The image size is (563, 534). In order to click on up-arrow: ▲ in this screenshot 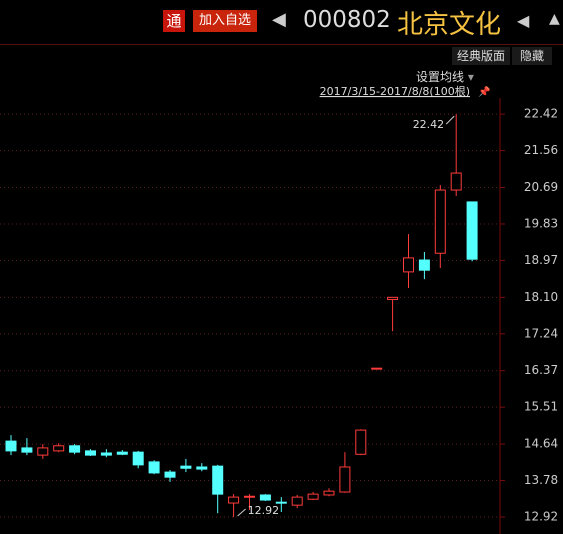, I will do `click(554, 19)`.